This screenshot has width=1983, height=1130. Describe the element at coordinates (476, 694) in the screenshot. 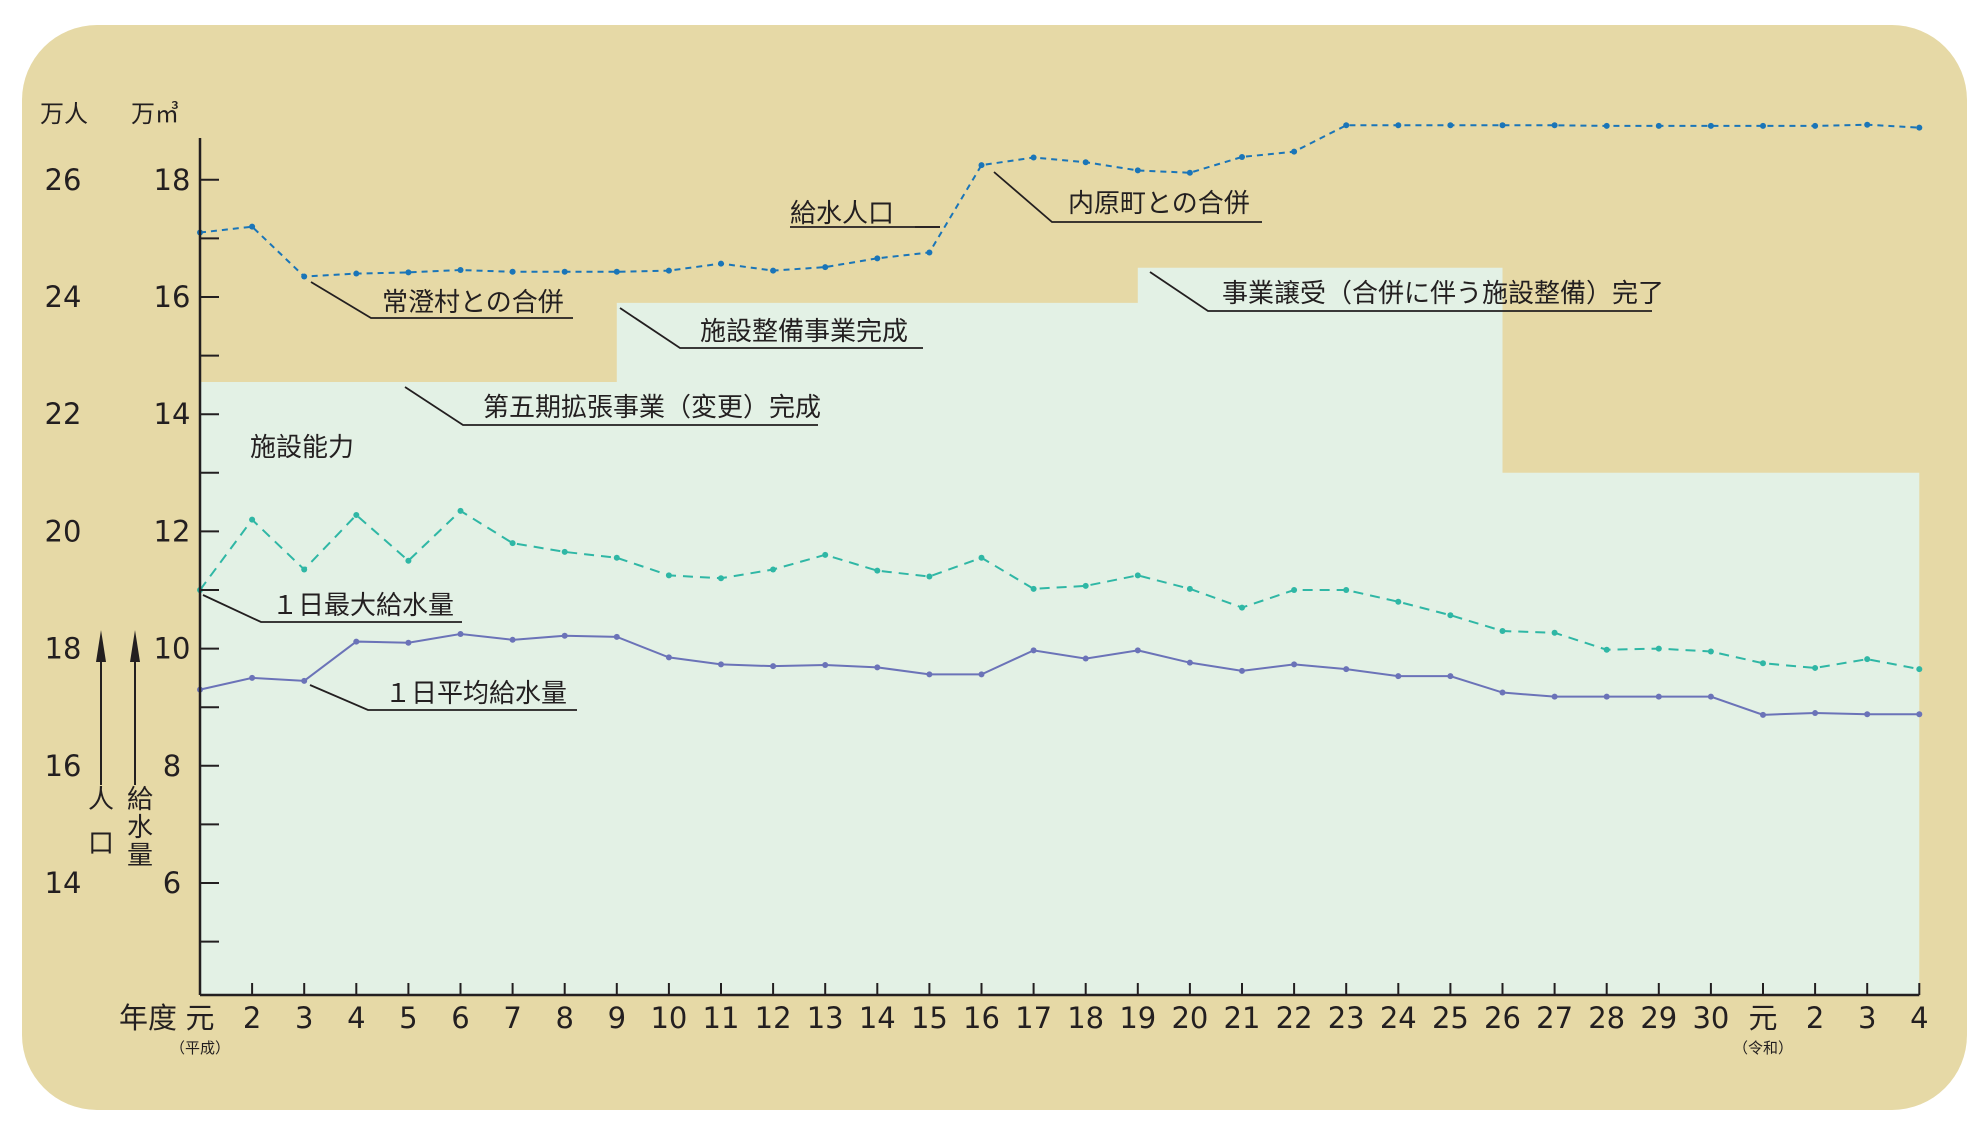

I see `annotation-label: １日平均給水量` at that location.